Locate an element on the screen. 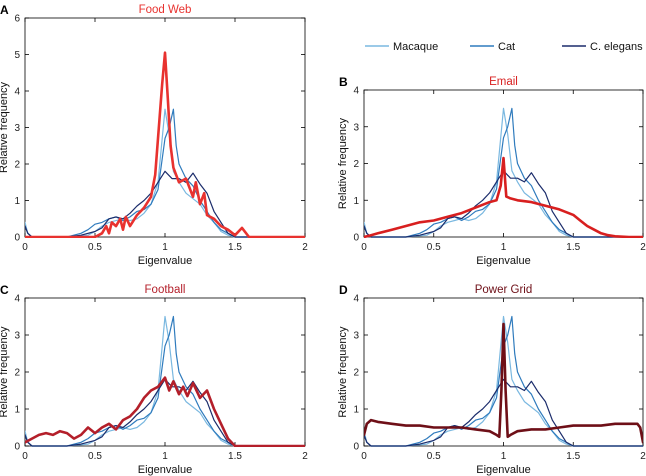 The image size is (646, 476). panel-title: Football is located at coordinates (165, 290).